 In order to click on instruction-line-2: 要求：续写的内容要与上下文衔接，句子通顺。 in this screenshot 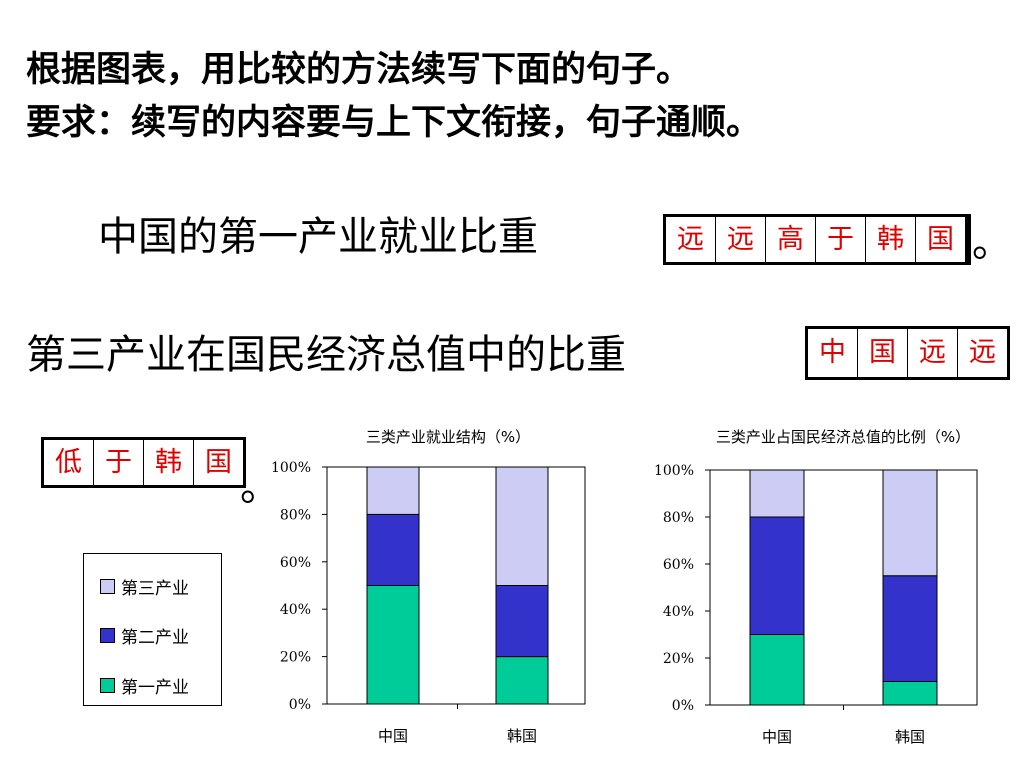, I will do `click(394, 123)`.